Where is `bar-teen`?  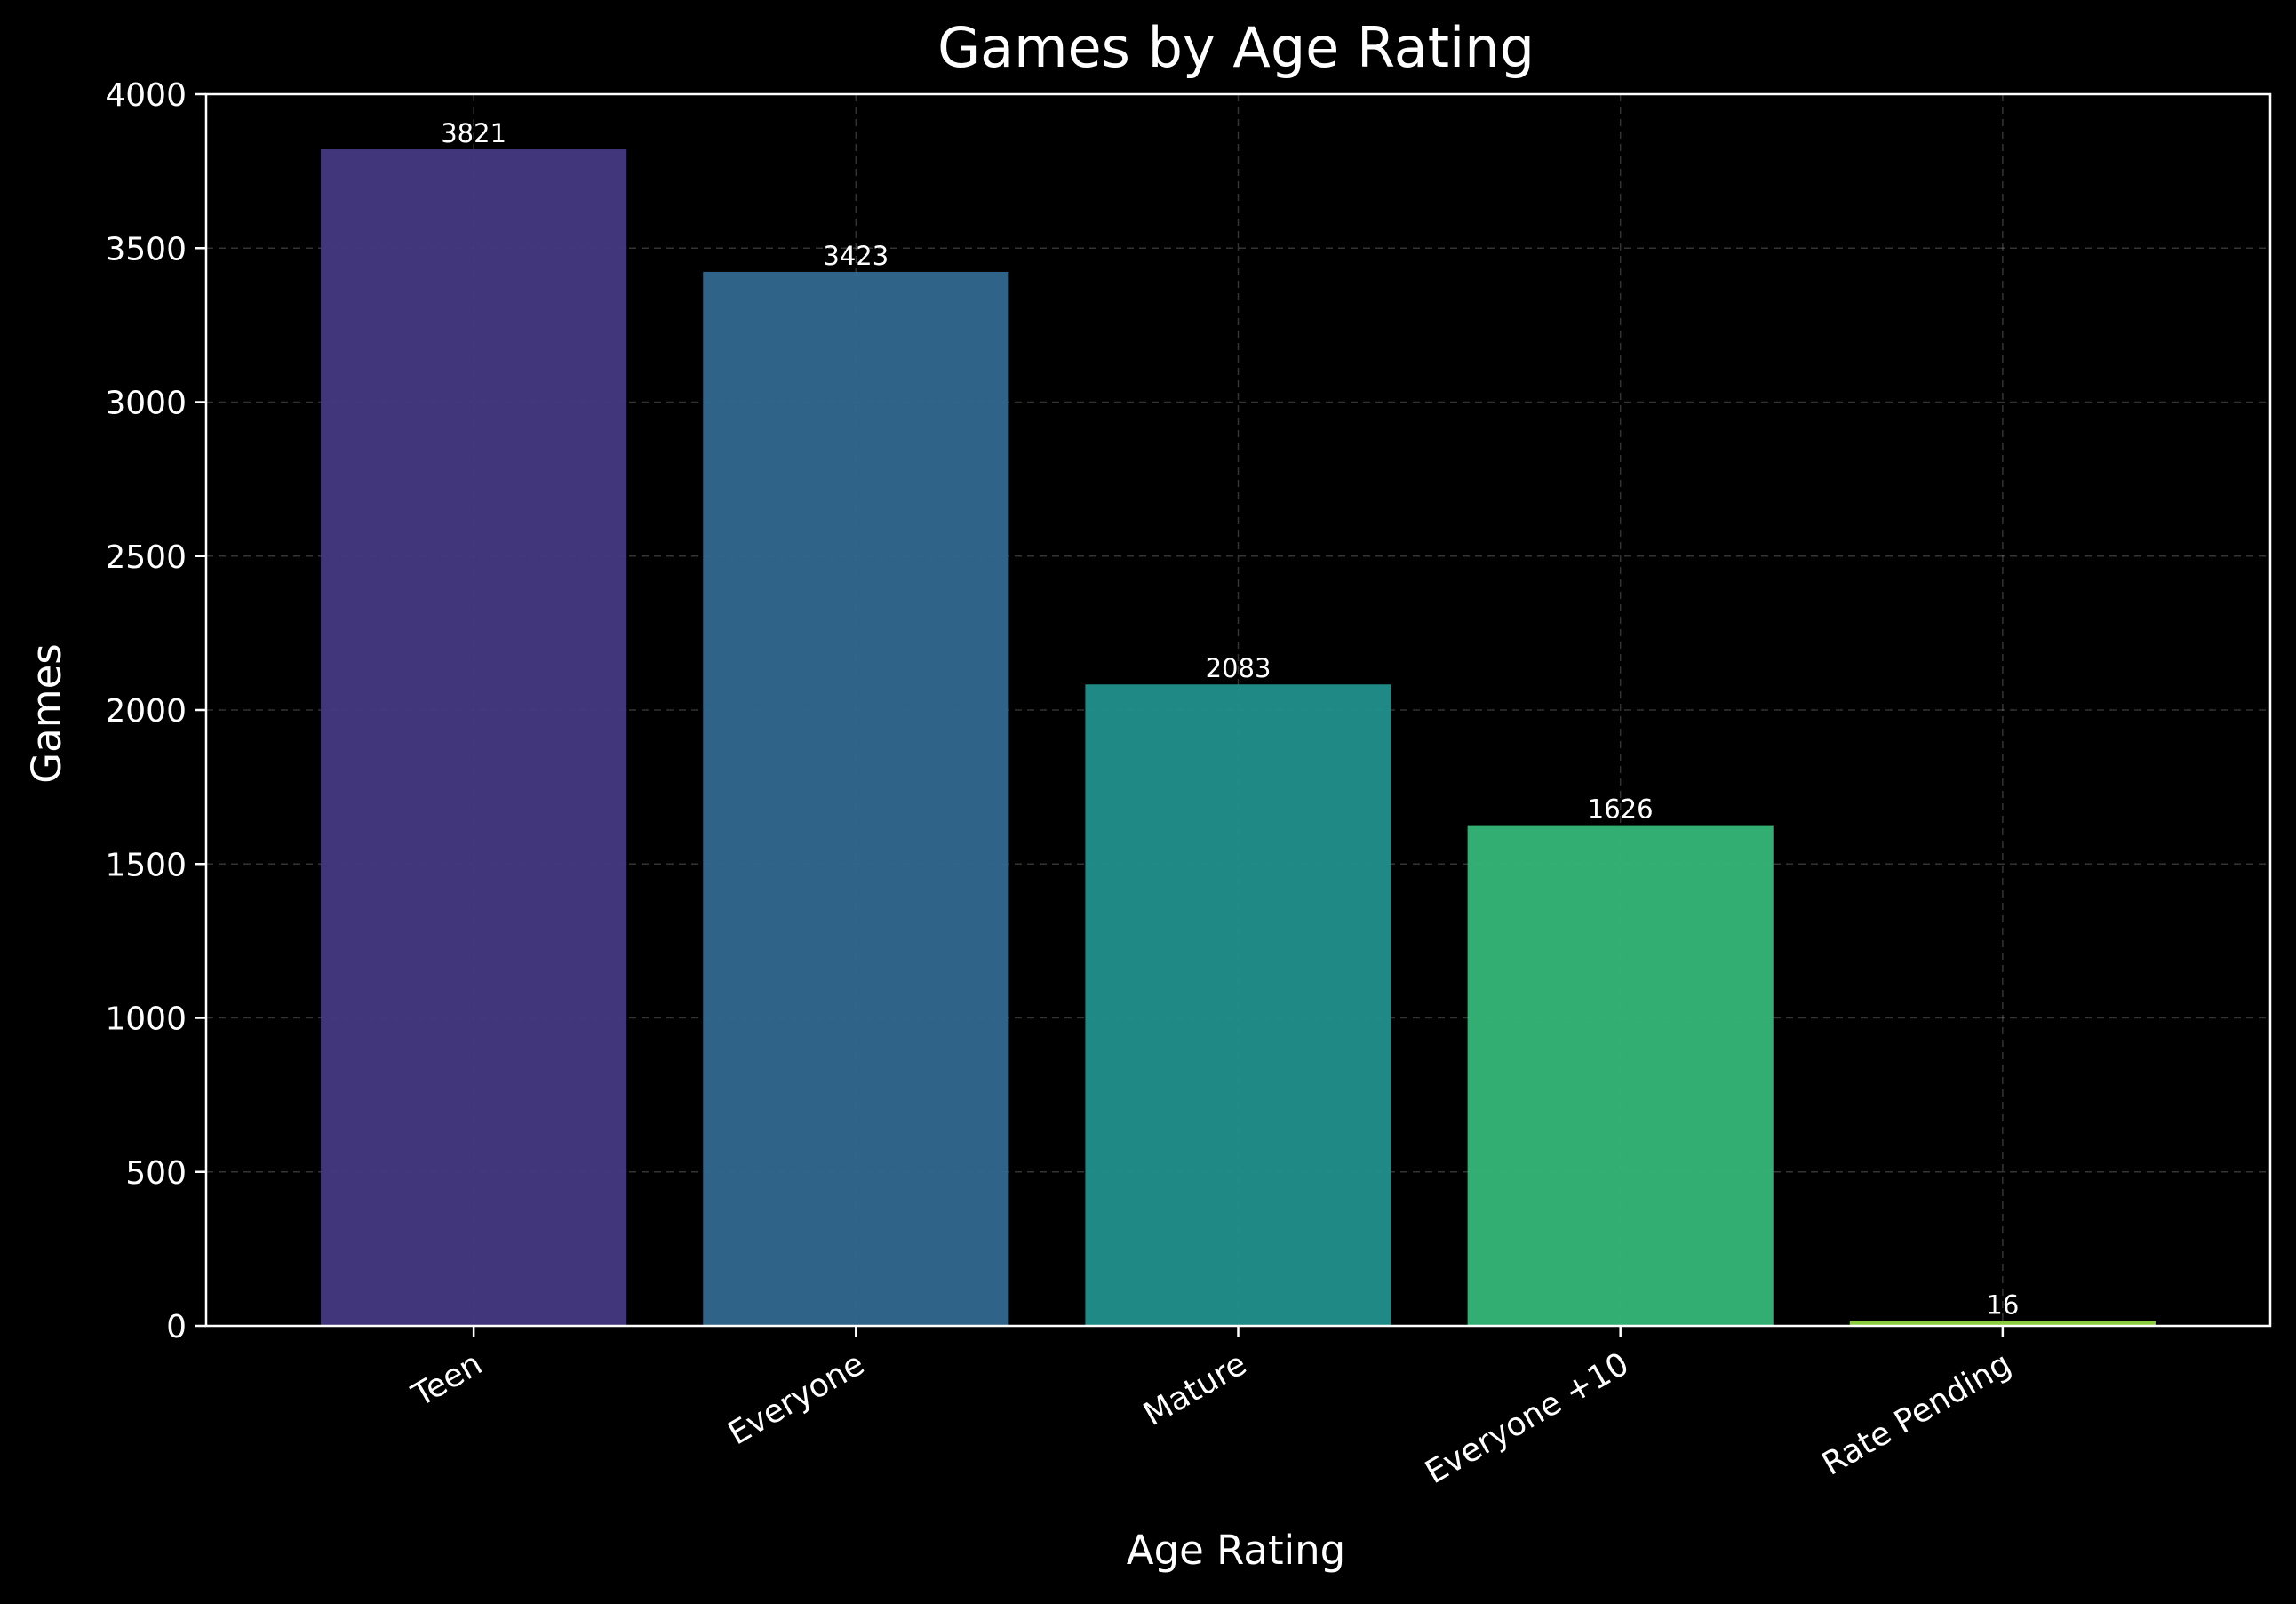 bar-teen is located at coordinates (474, 738).